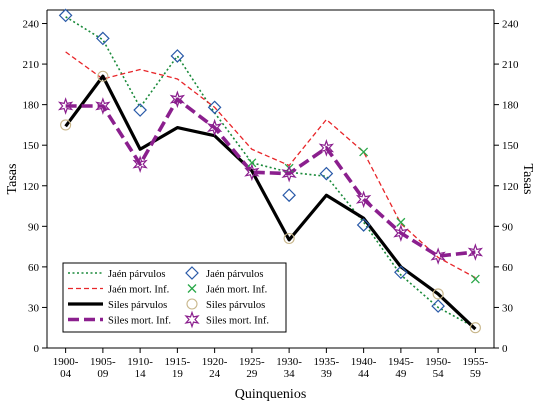 This screenshot has height=405, width=550. Describe the element at coordinates (510, 146) in the screenshot. I see `y-tick-label-right: 150` at that location.